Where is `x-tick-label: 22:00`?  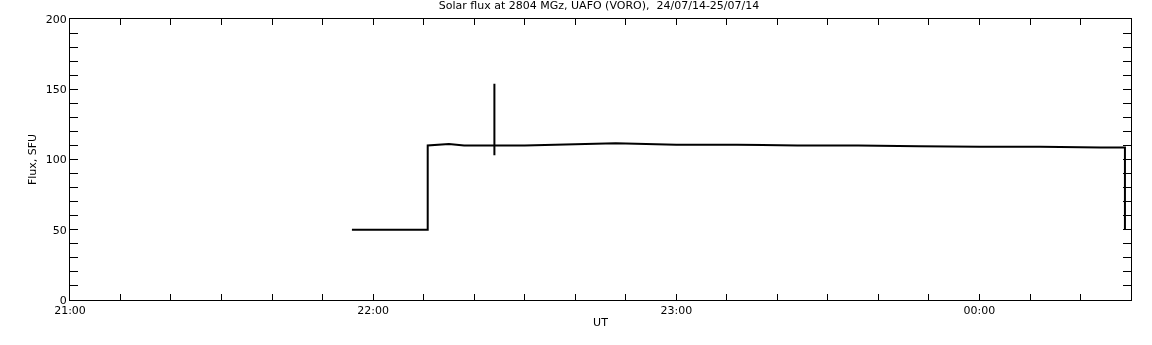 x-tick-label: 22:00 is located at coordinates (373, 311).